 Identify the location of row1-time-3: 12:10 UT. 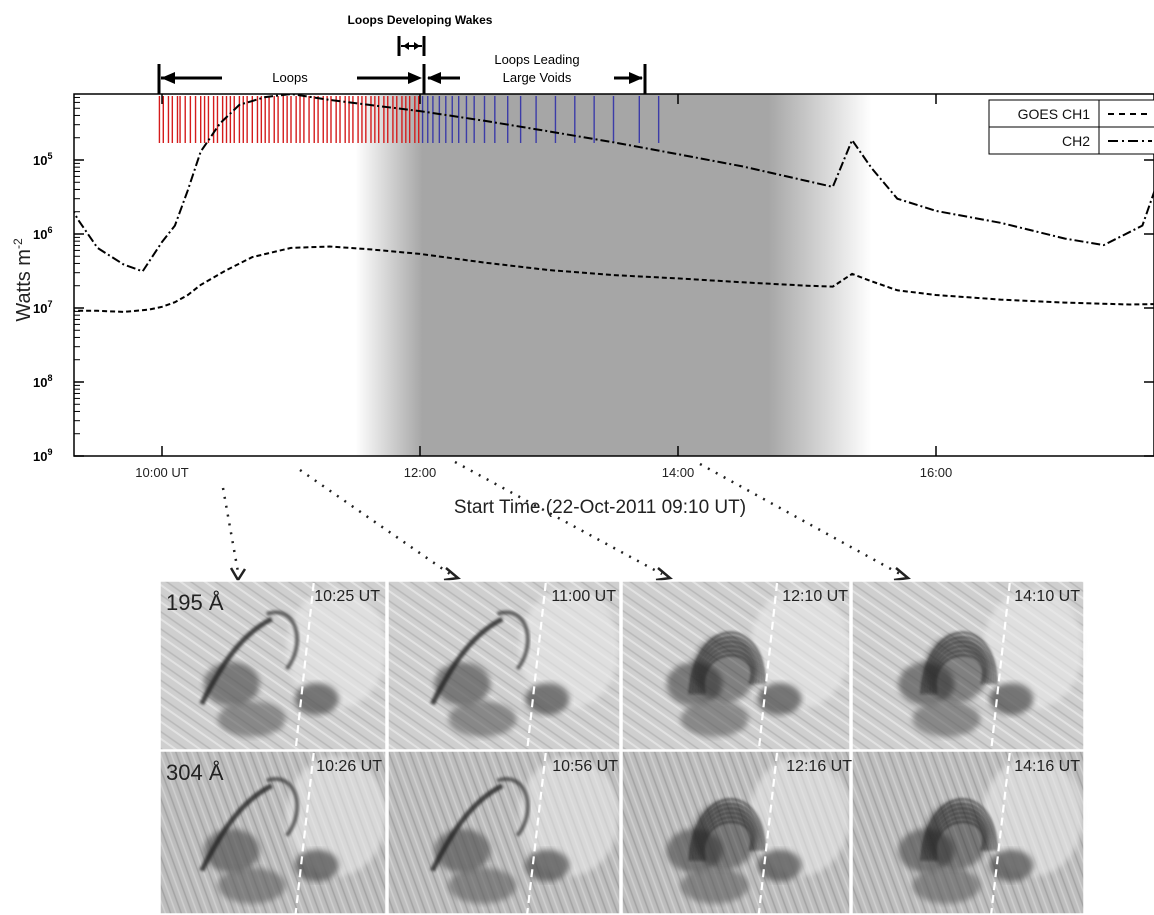
(815, 596).